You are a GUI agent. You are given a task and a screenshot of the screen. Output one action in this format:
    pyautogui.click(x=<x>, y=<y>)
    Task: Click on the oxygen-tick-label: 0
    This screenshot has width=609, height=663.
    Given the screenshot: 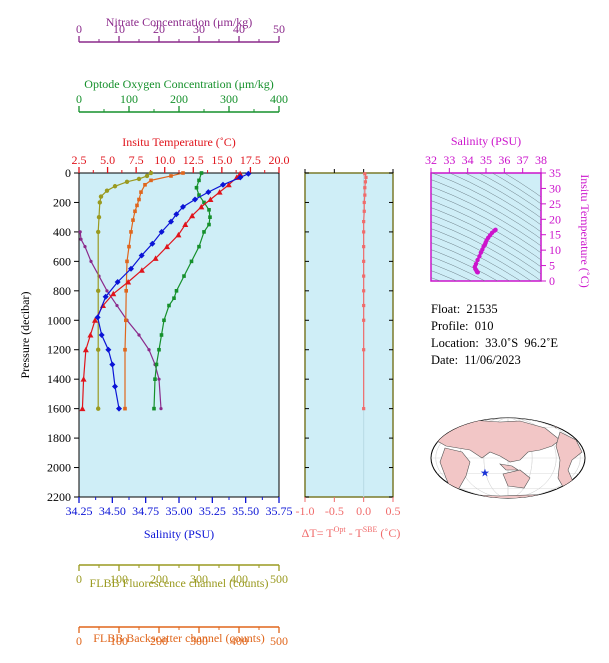 What is the action you would take?
    pyautogui.click(x=79, y=99)
    